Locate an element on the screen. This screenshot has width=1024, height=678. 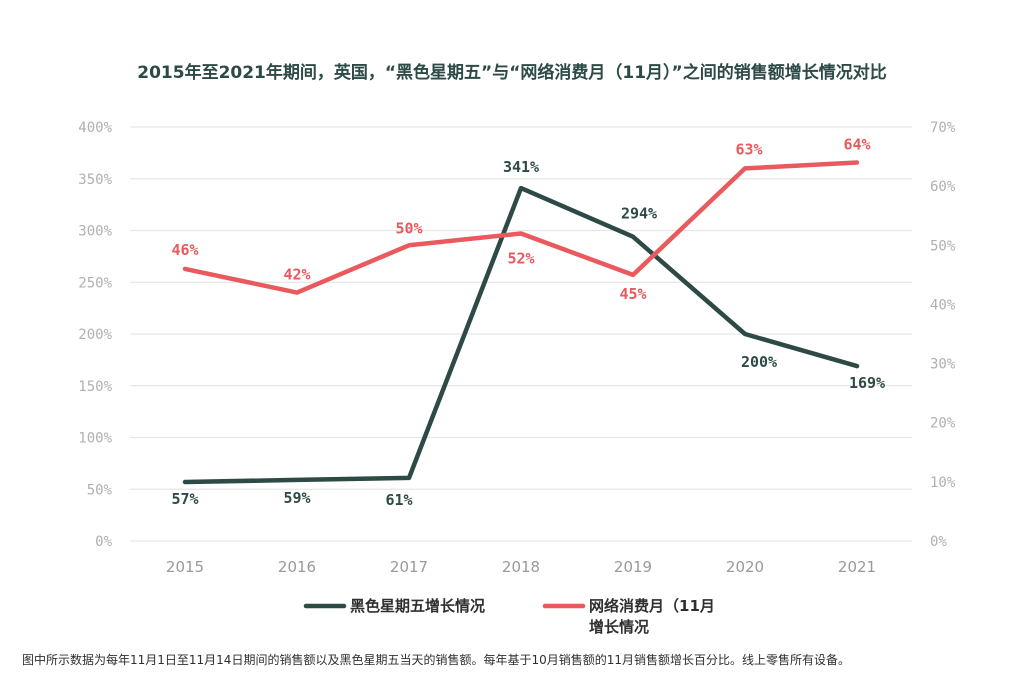
x-tick-label: 2018 is located at coordinates (521, 567).